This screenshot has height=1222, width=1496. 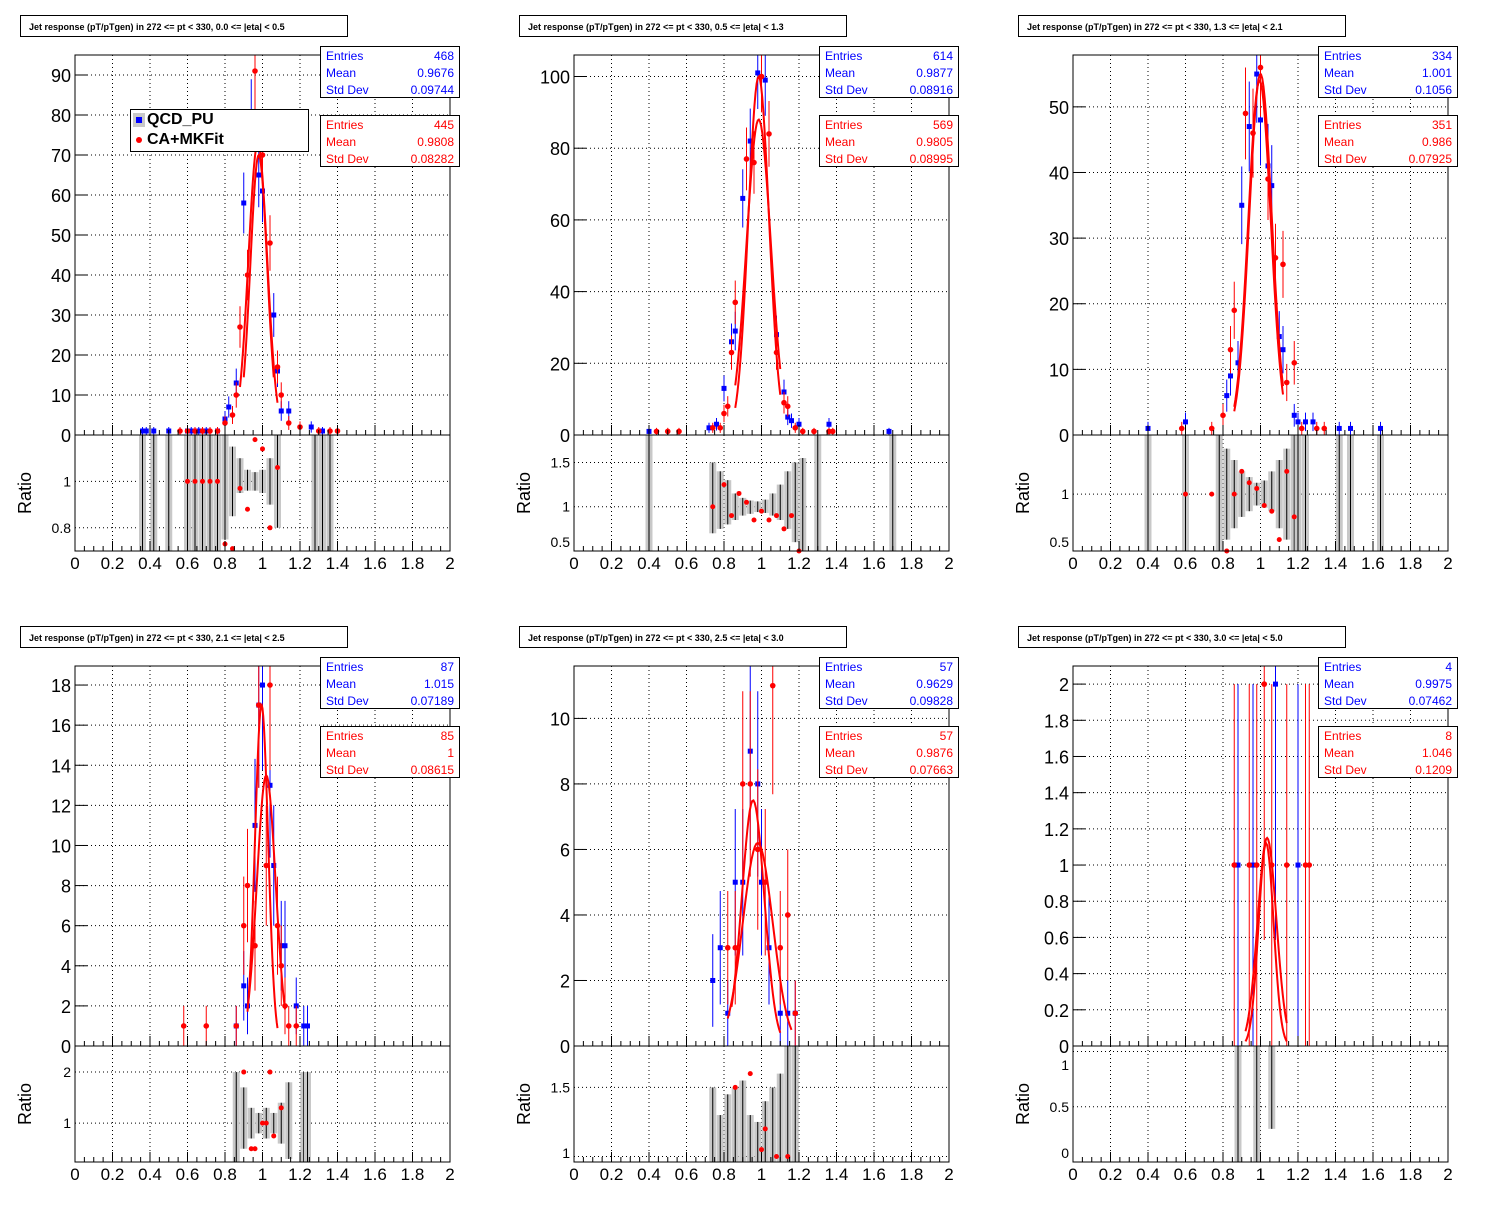 I want to click on stats-box-qcd-pu: Entries 4 Mean 0.9975 Std Dev 0.07462, so click(x=1388, y=683).